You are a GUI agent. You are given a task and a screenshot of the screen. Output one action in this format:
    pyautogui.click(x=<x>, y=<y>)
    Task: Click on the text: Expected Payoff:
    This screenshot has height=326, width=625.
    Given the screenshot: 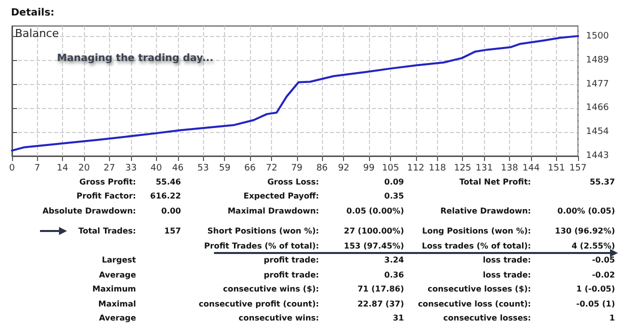 What is the action you would take?
    pyautogui.click(x=281, y=196)
    